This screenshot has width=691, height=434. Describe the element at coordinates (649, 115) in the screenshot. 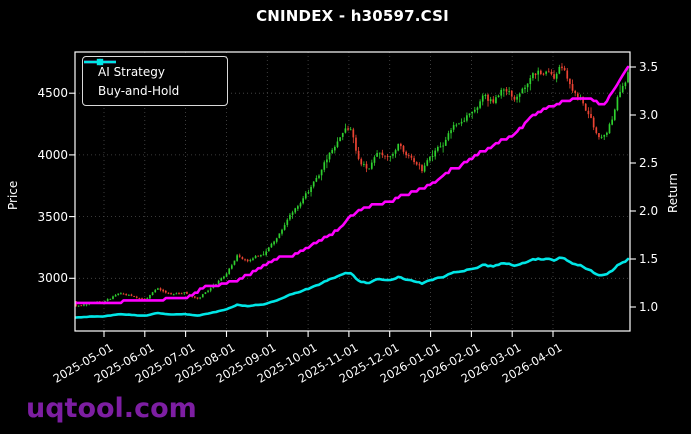

I see `return-tick-label: 3.0` at that location.